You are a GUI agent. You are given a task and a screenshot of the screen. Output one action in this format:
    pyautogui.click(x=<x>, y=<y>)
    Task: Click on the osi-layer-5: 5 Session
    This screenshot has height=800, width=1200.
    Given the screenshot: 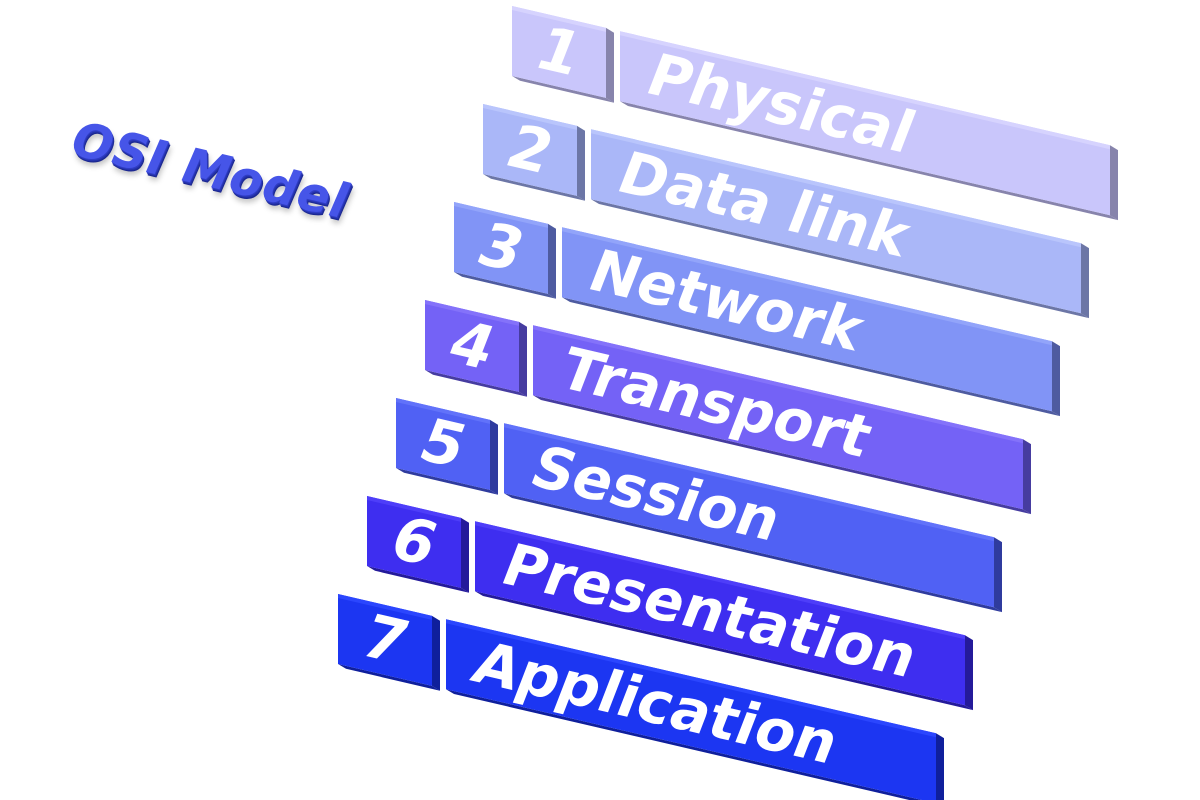 What is the action you would take?
    pyautogui.click(x=699, y=505)
    